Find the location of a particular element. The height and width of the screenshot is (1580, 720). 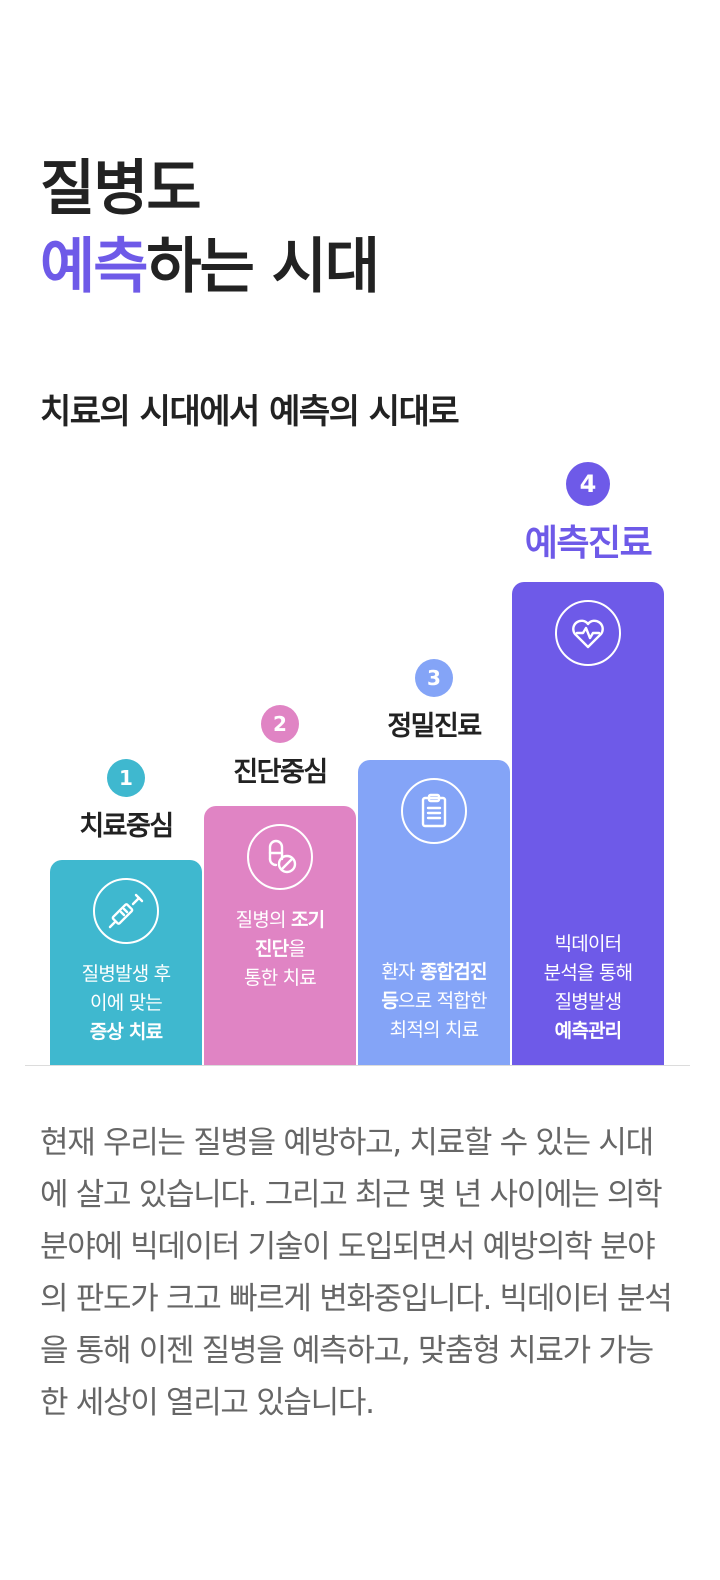

stage-3-bar: 환자 종합검진 등으로 적합한 최적의 치료 is located at coordinates (434, 913).